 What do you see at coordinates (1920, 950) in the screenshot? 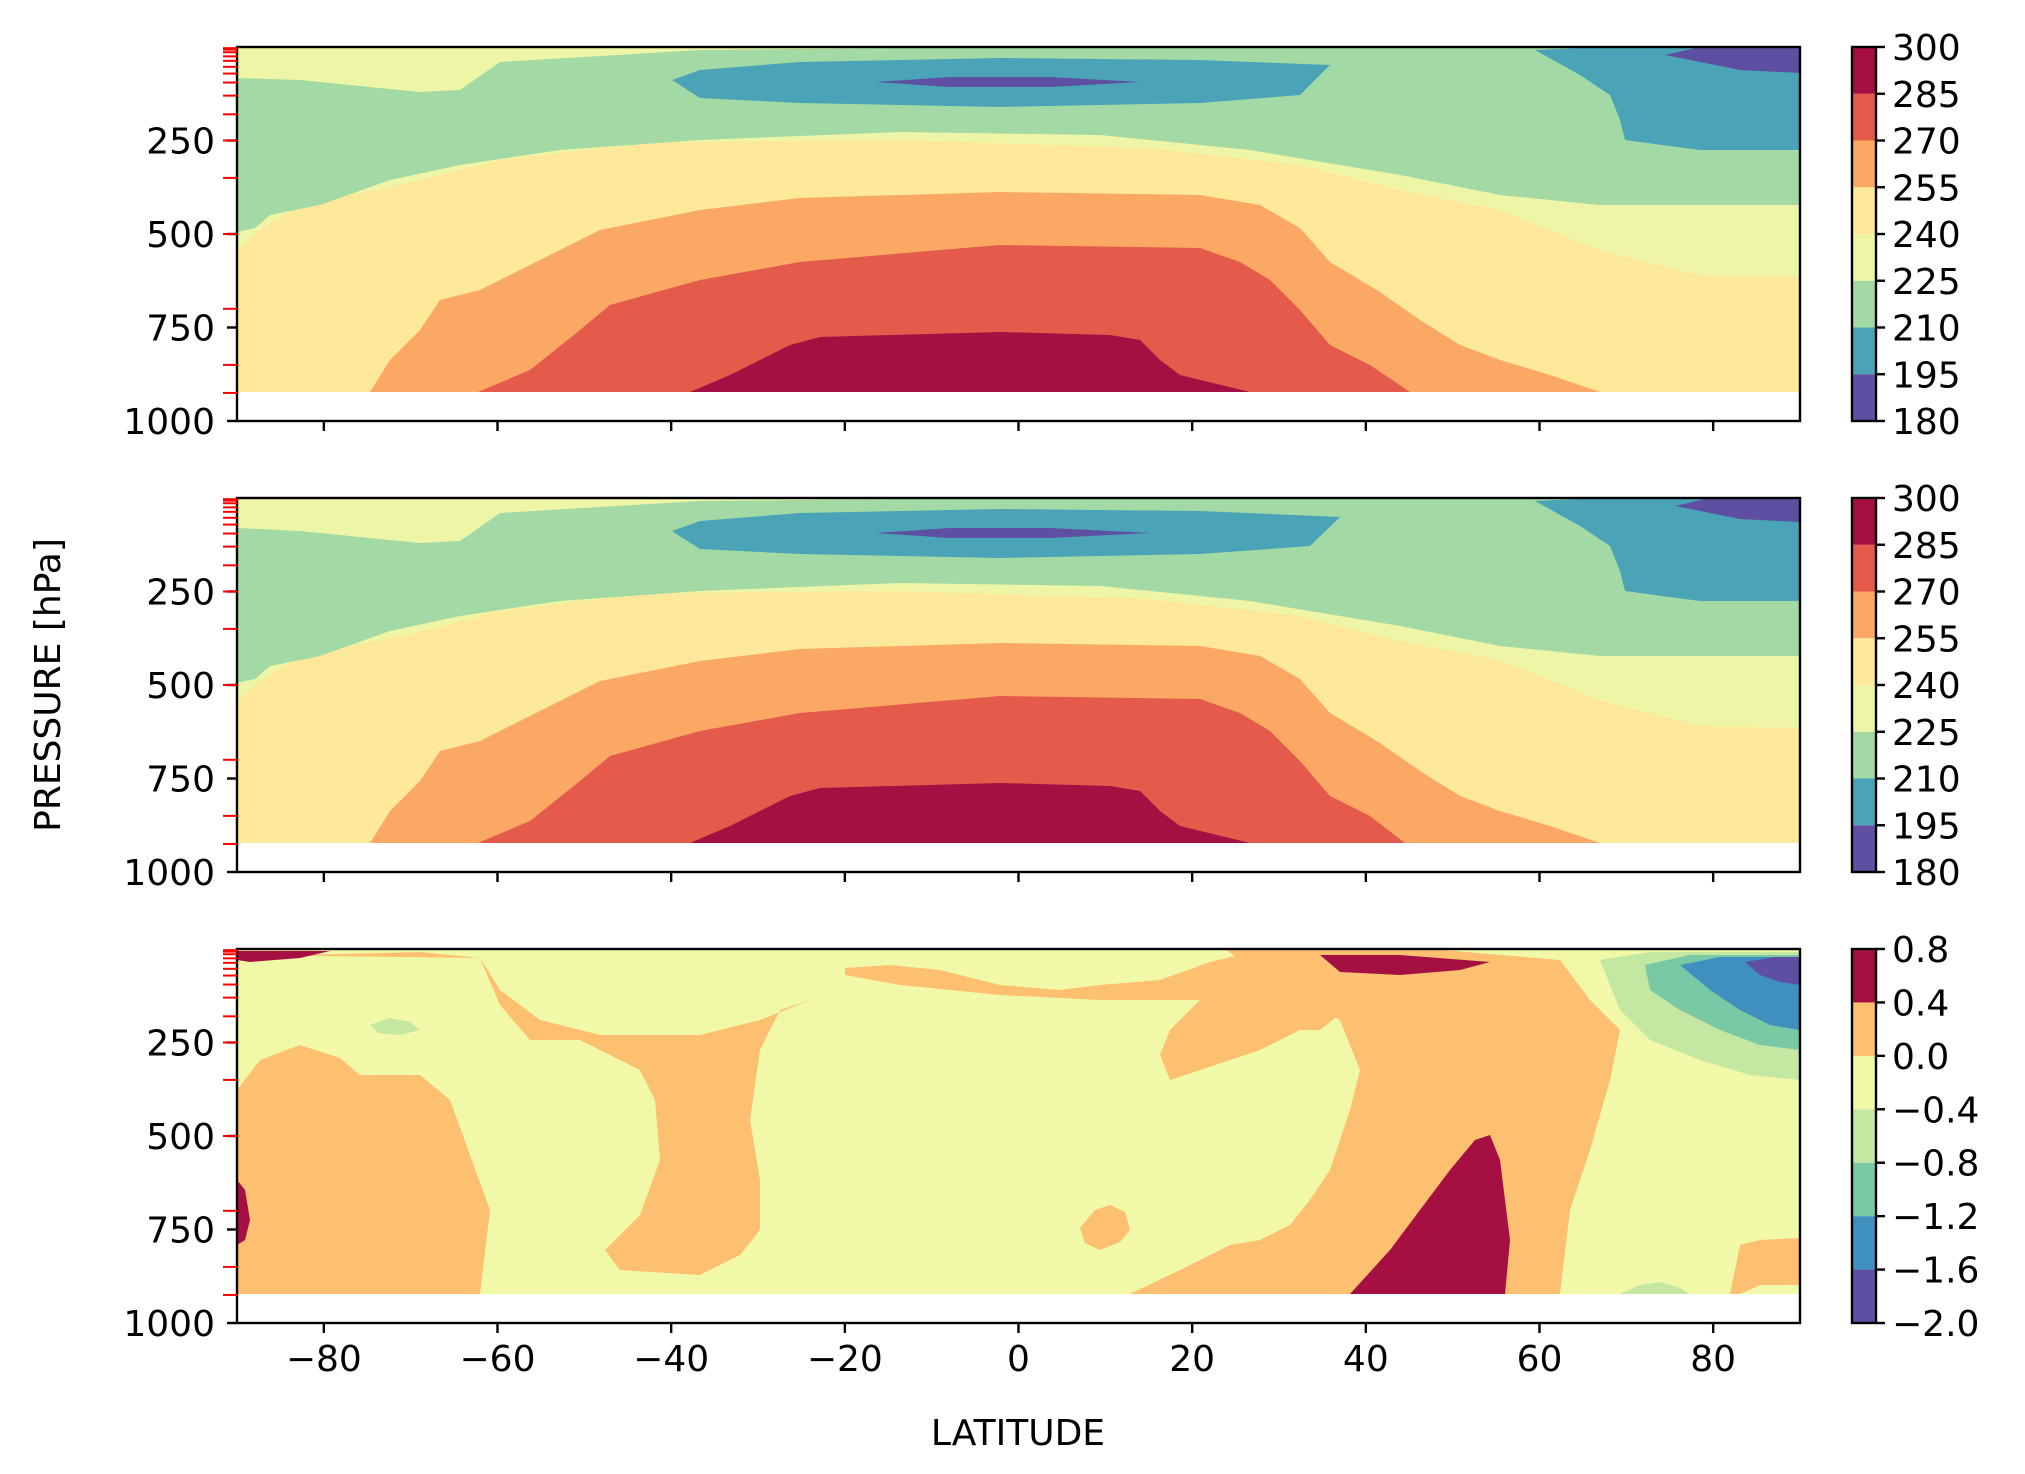
I see `colorbar-tick-label: 0.8` at bounding box center [1920, 950].